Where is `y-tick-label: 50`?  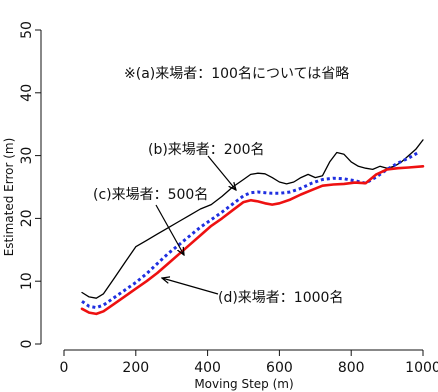
y-tick-label: 50 is located at coordinates (27, 30).